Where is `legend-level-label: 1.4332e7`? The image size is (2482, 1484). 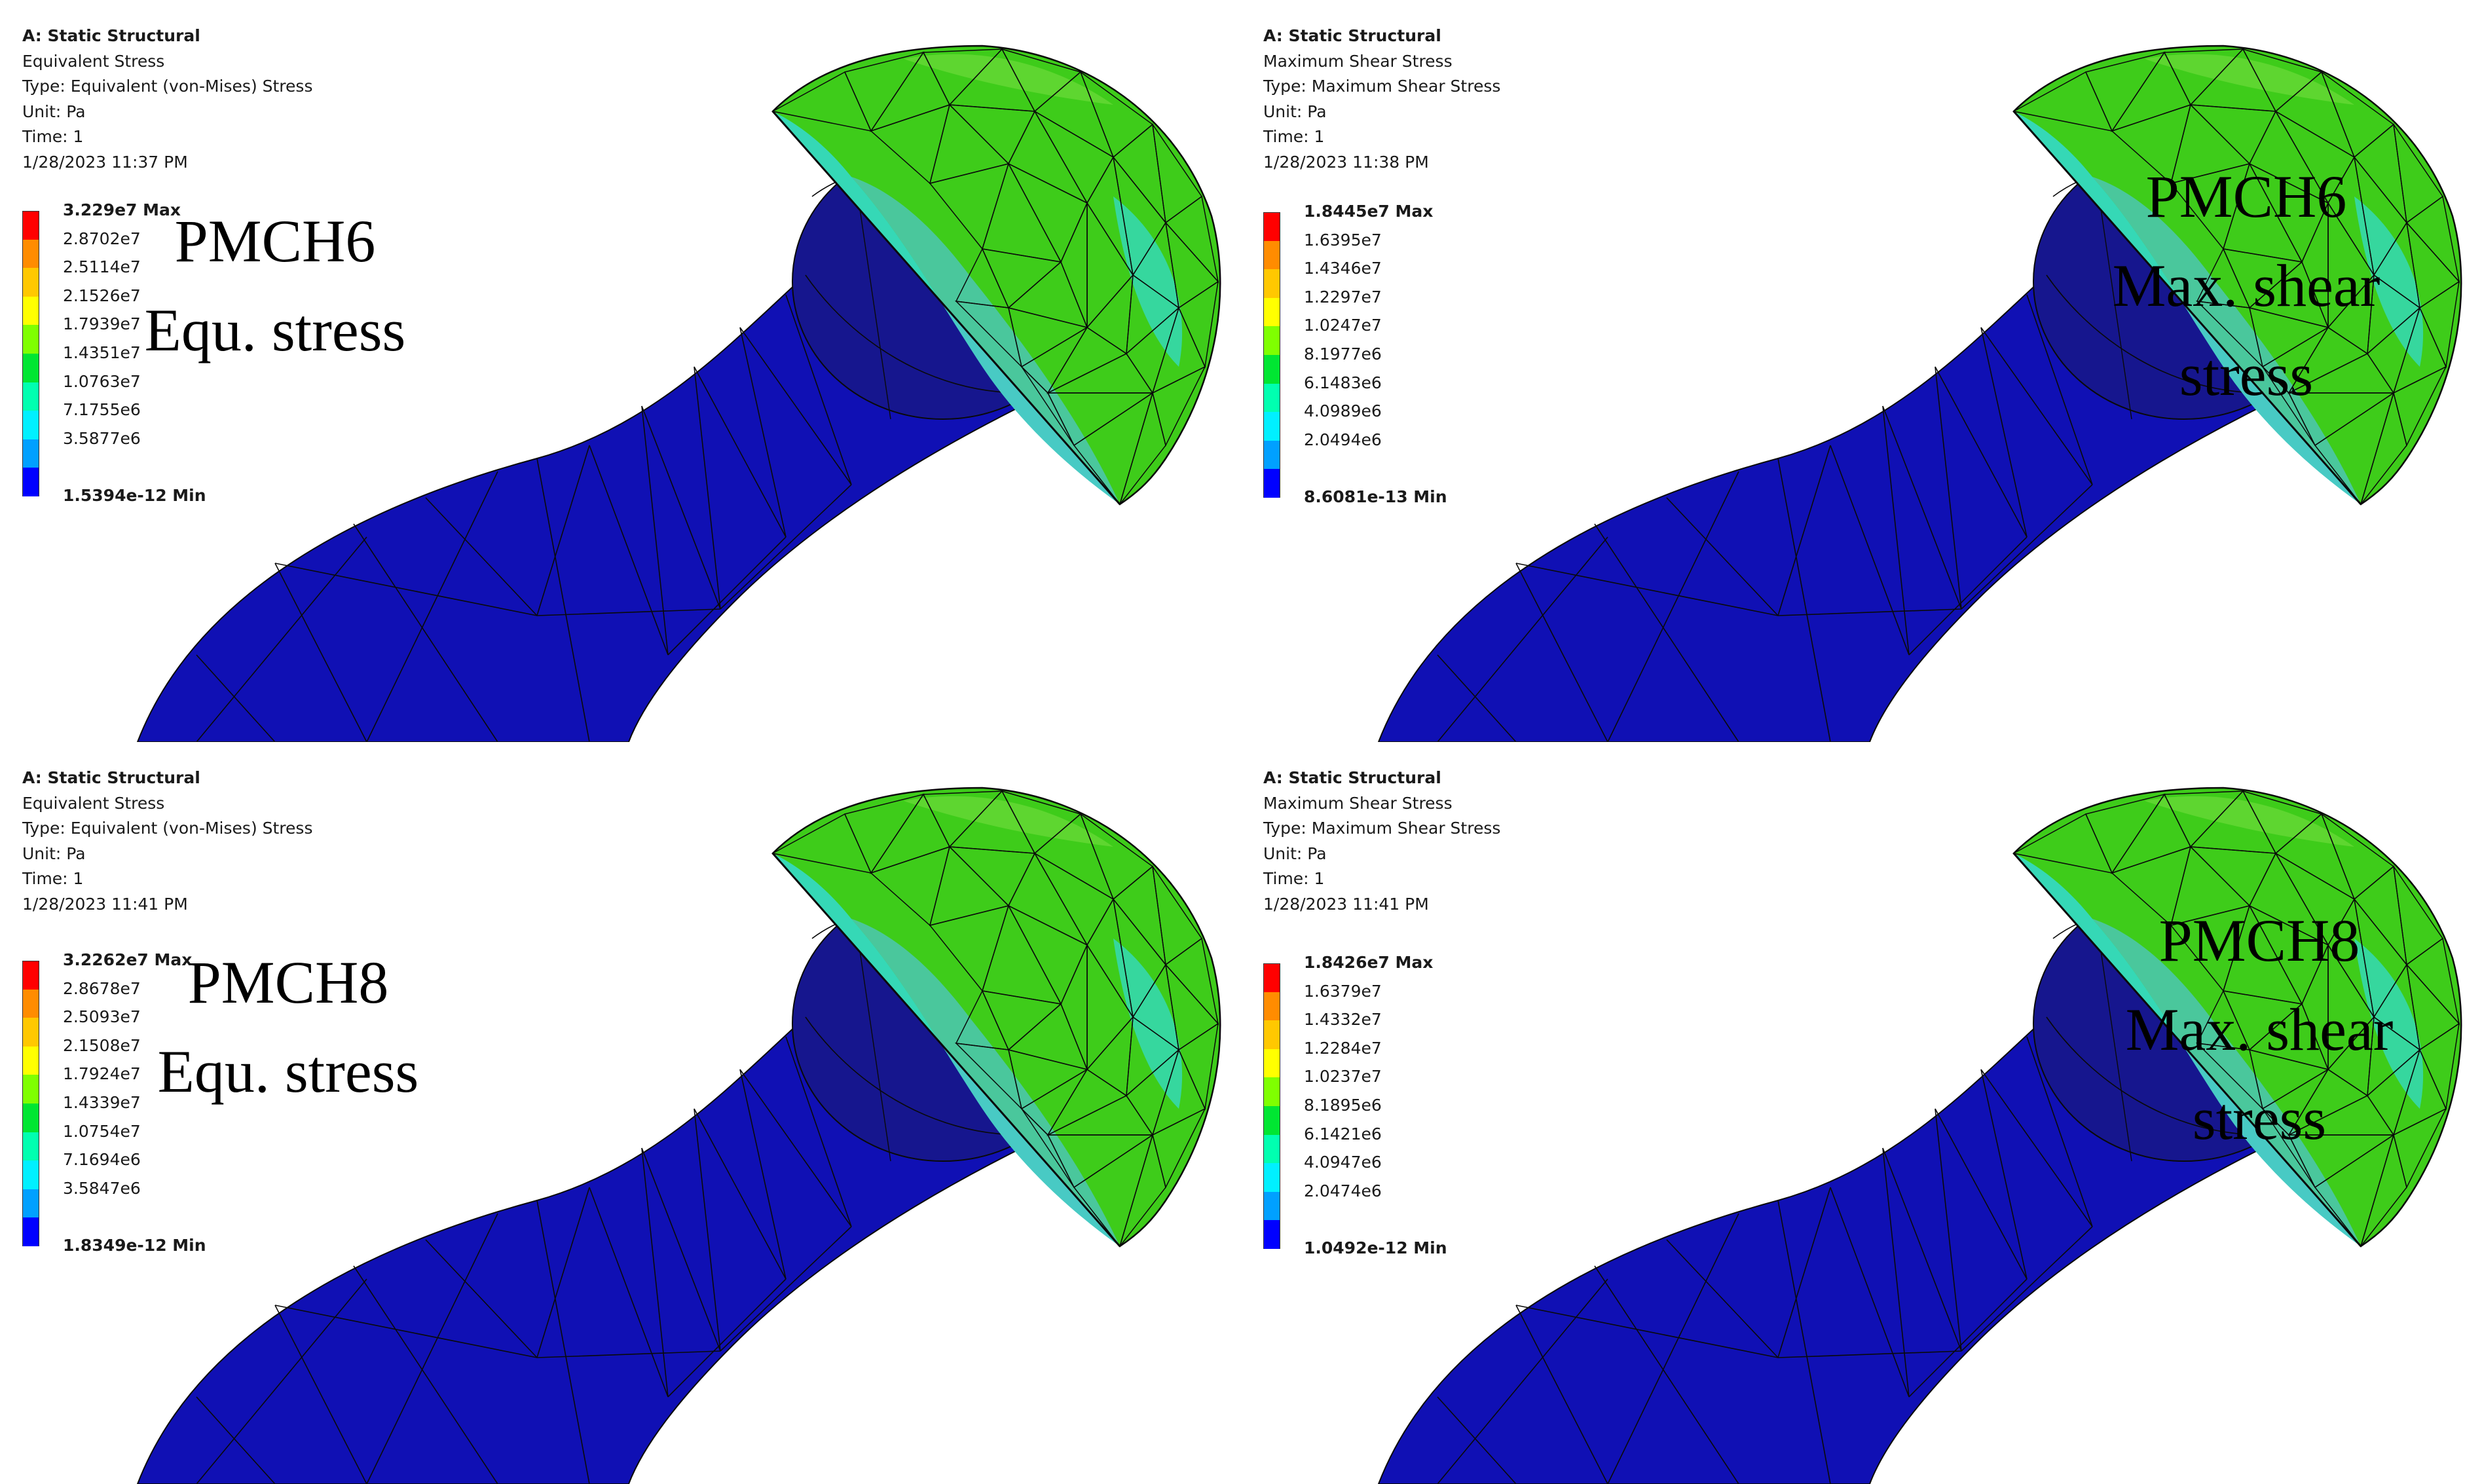 legend-level-label: 1.4332e7 is located at coordinates (1343, 1020).